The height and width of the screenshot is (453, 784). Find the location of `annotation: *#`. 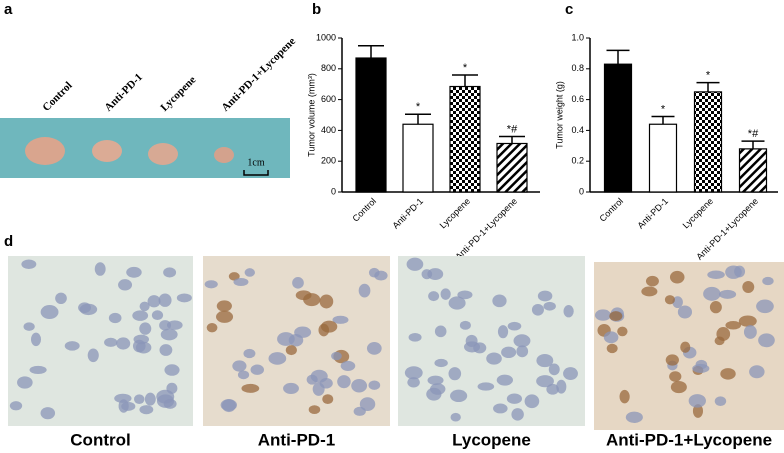

annotation: *# is located at coordinates (753, 134).